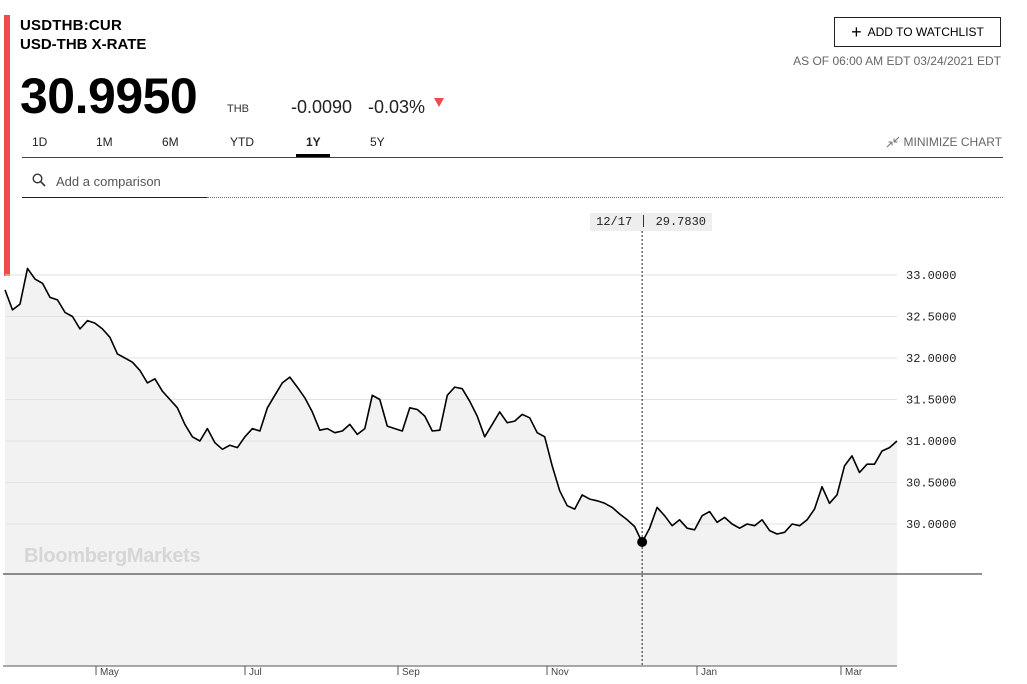  I want to click on tooltip-date: 12/17, so click(614, 222).